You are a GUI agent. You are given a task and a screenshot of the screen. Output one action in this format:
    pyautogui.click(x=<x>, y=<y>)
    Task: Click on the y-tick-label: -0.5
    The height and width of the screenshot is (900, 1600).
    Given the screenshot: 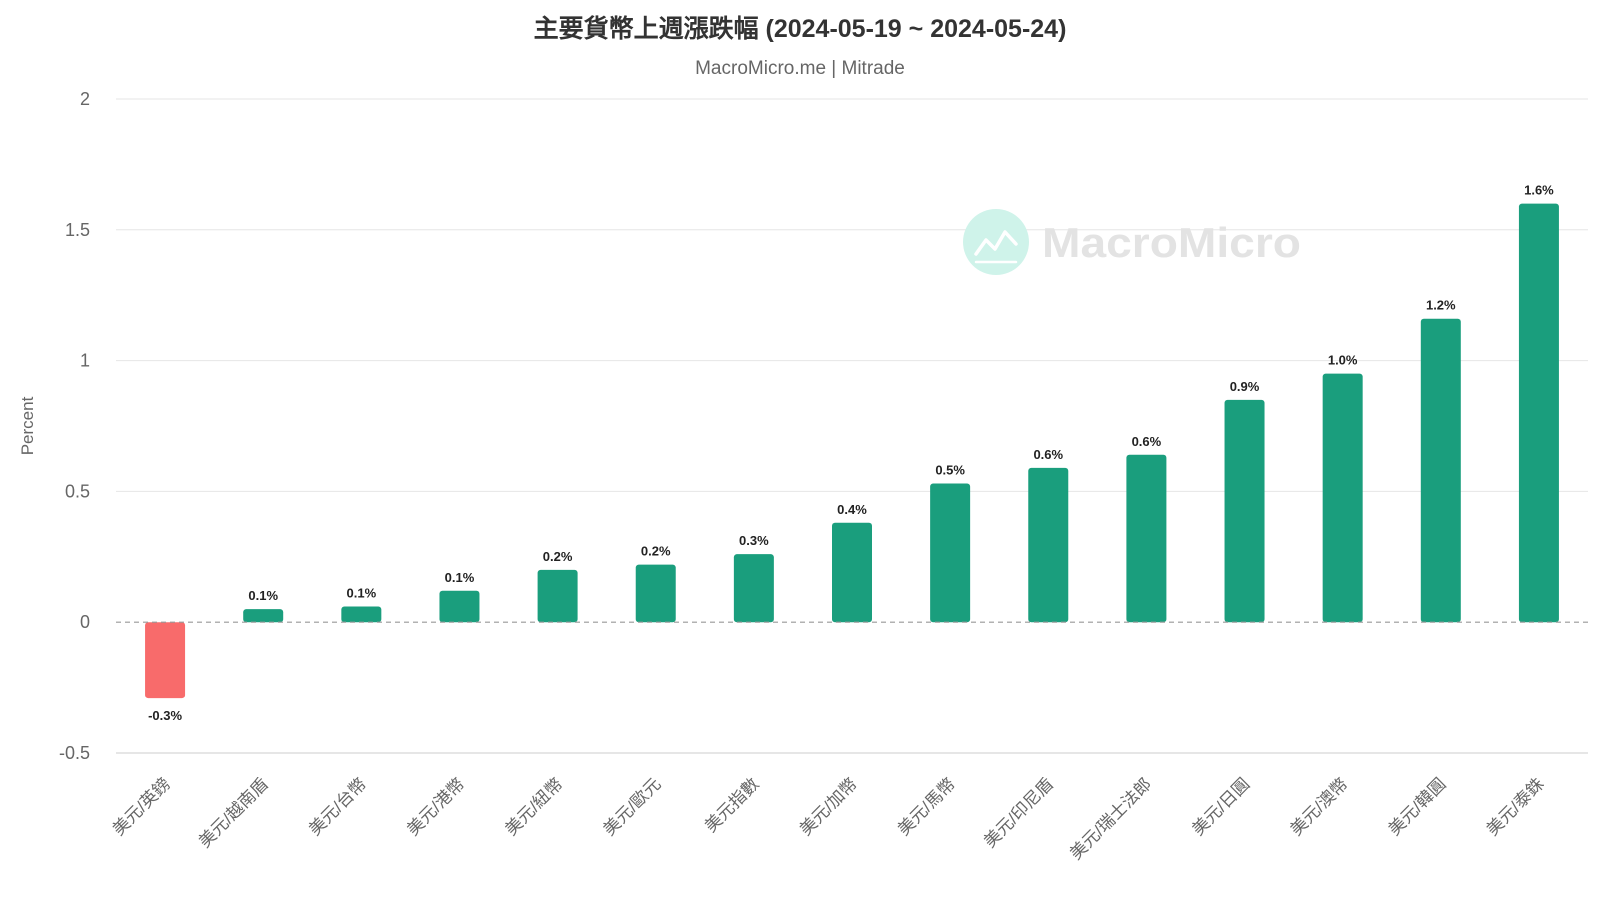 What is the action you would take?
    pyautogui.click(x=74, y=753)
    